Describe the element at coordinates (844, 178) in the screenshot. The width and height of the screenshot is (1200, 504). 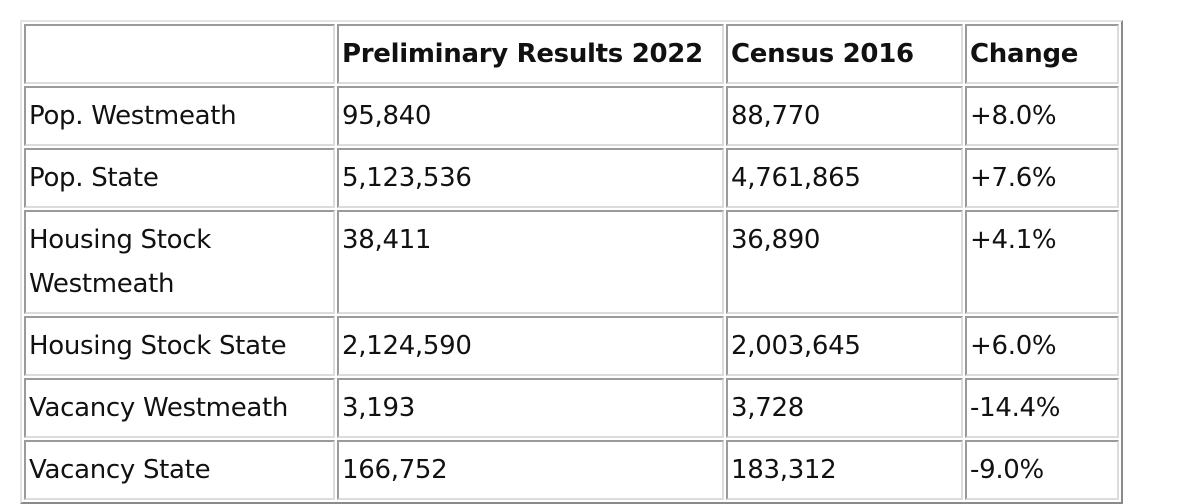
I see `census-2016-value: 4,761,865` at that location.